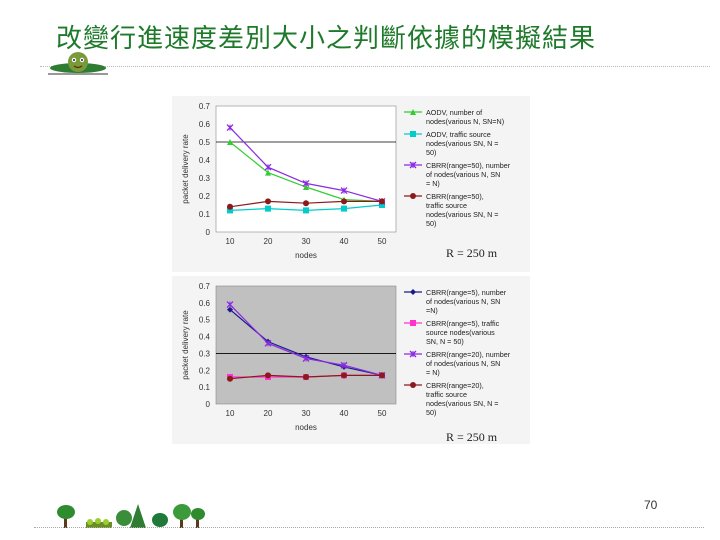 This screenshot has height=540, width=720. Describe the element at coordinates (431, 152) in the screenshot. I see `legend-label: 50)` at that location.